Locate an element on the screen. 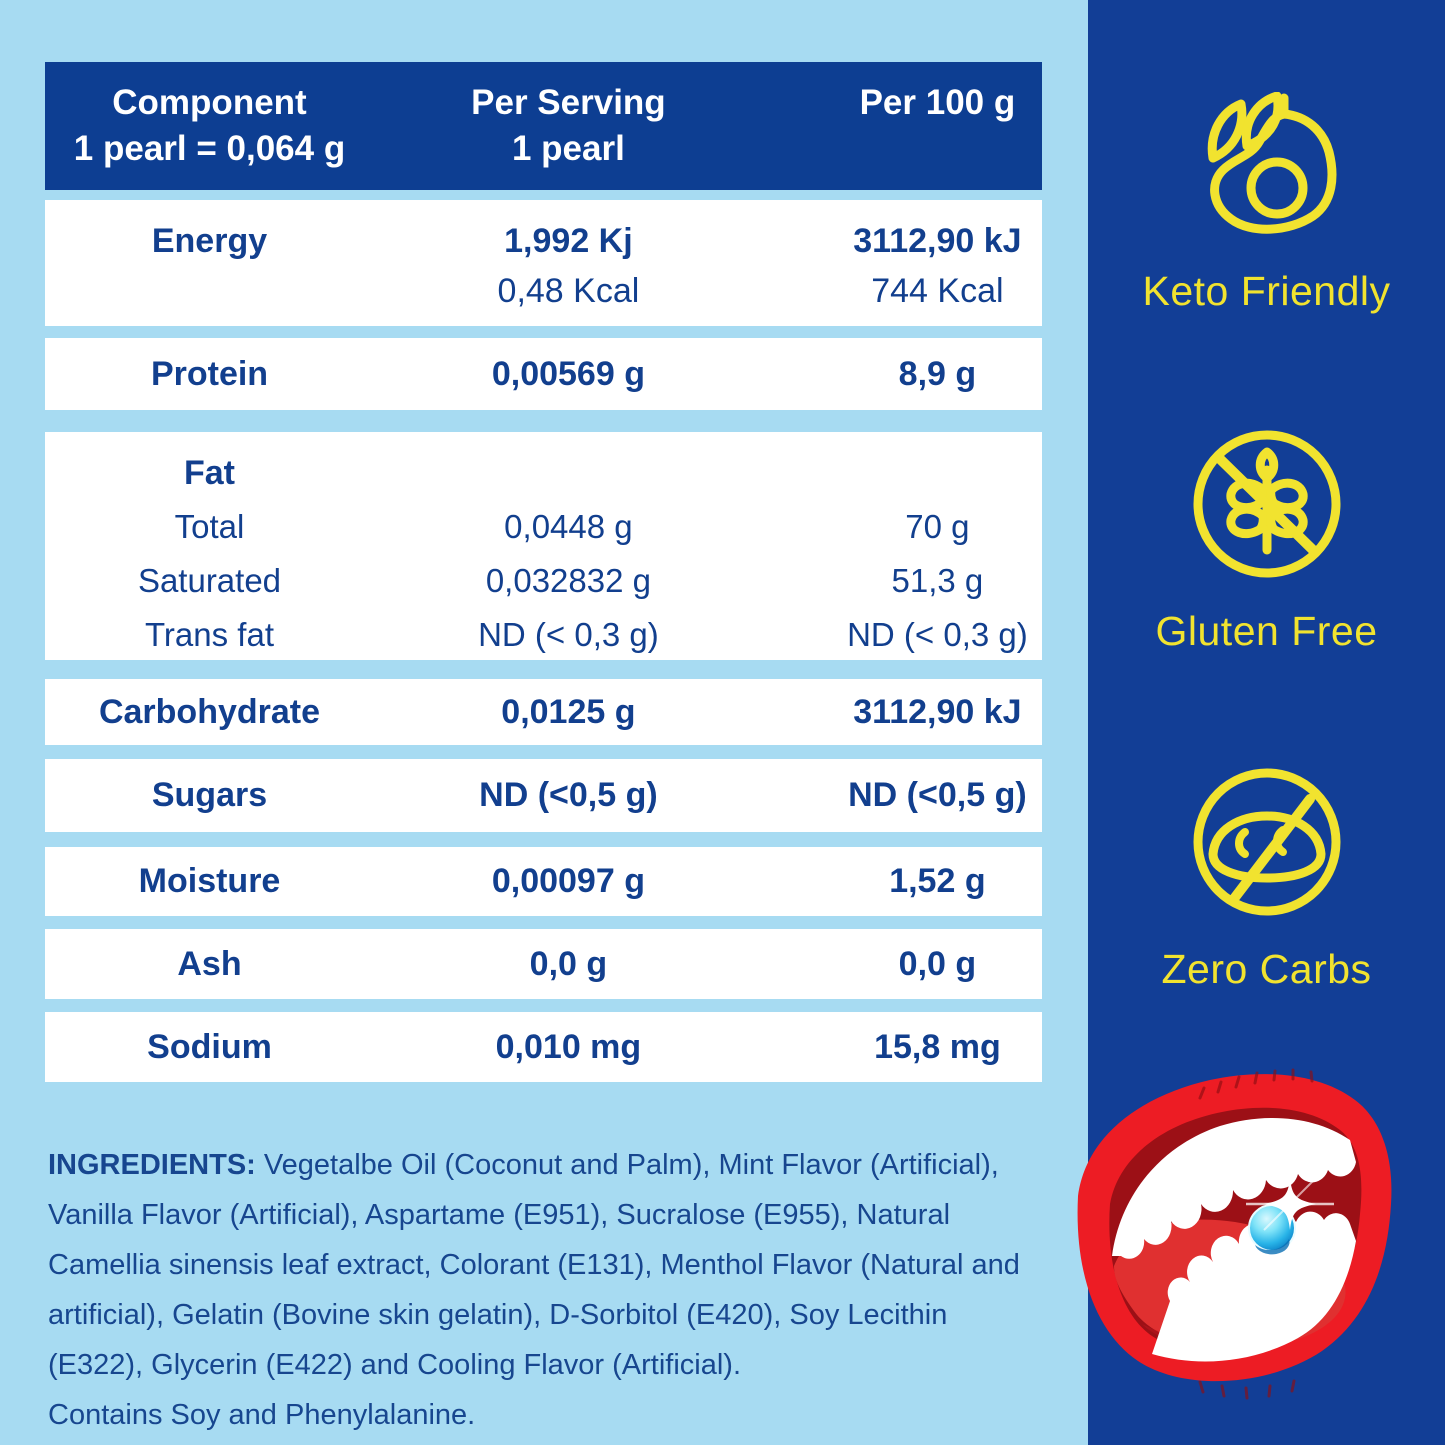 This screenshot has width=1445, height=1445. badge-zero-carbs: Zero Carbs is located at coordinates (1266, 877).